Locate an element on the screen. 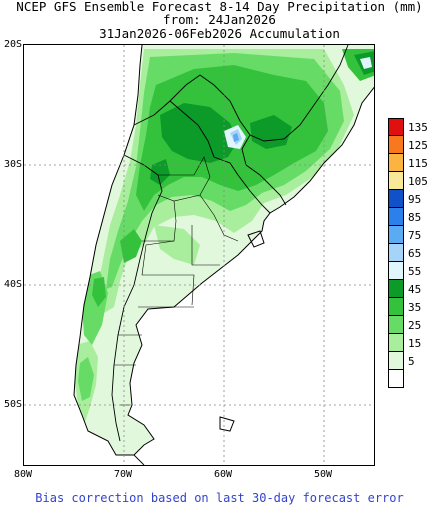 Image resolution: width=439 pixels, height=507 pixels. legend-label: 85 is located at coordinates (415, 217).